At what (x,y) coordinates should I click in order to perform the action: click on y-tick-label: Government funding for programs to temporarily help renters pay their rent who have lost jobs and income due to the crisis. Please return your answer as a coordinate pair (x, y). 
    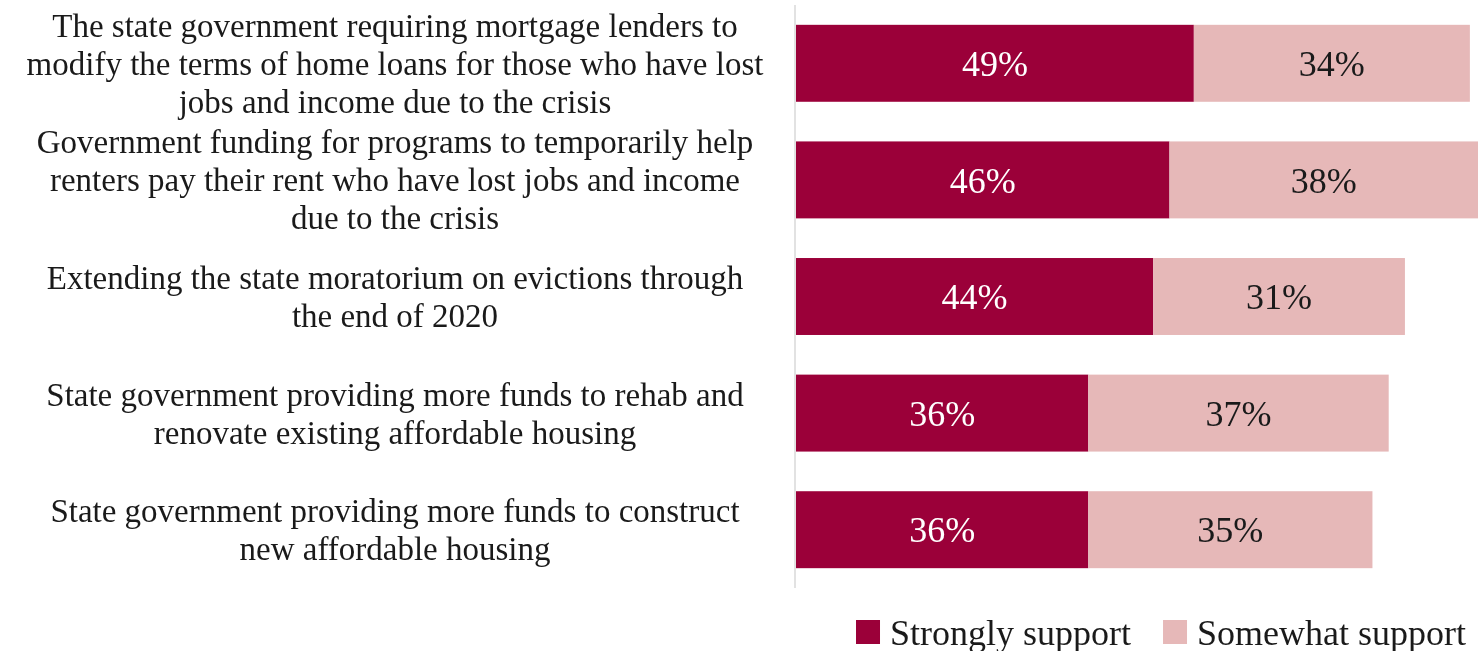
    Looking at the image, I should click on (395, 180).